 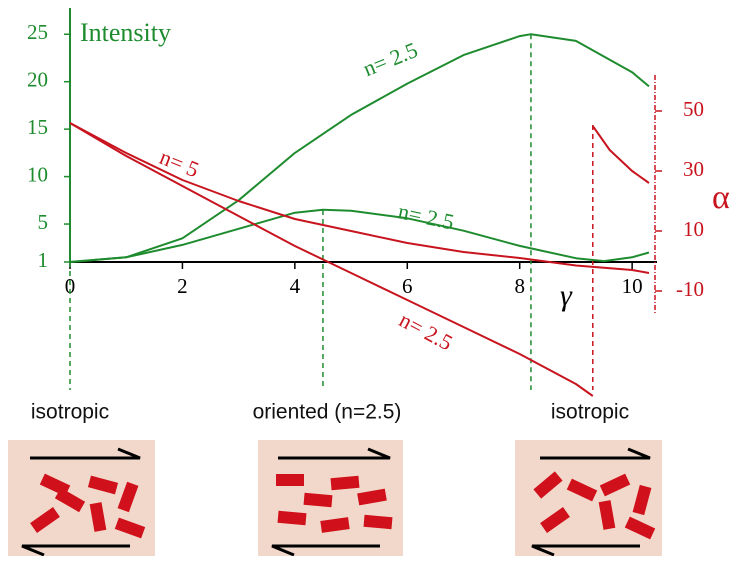 I want to click on x-tick-label: 8, so click(x=519, y=286).